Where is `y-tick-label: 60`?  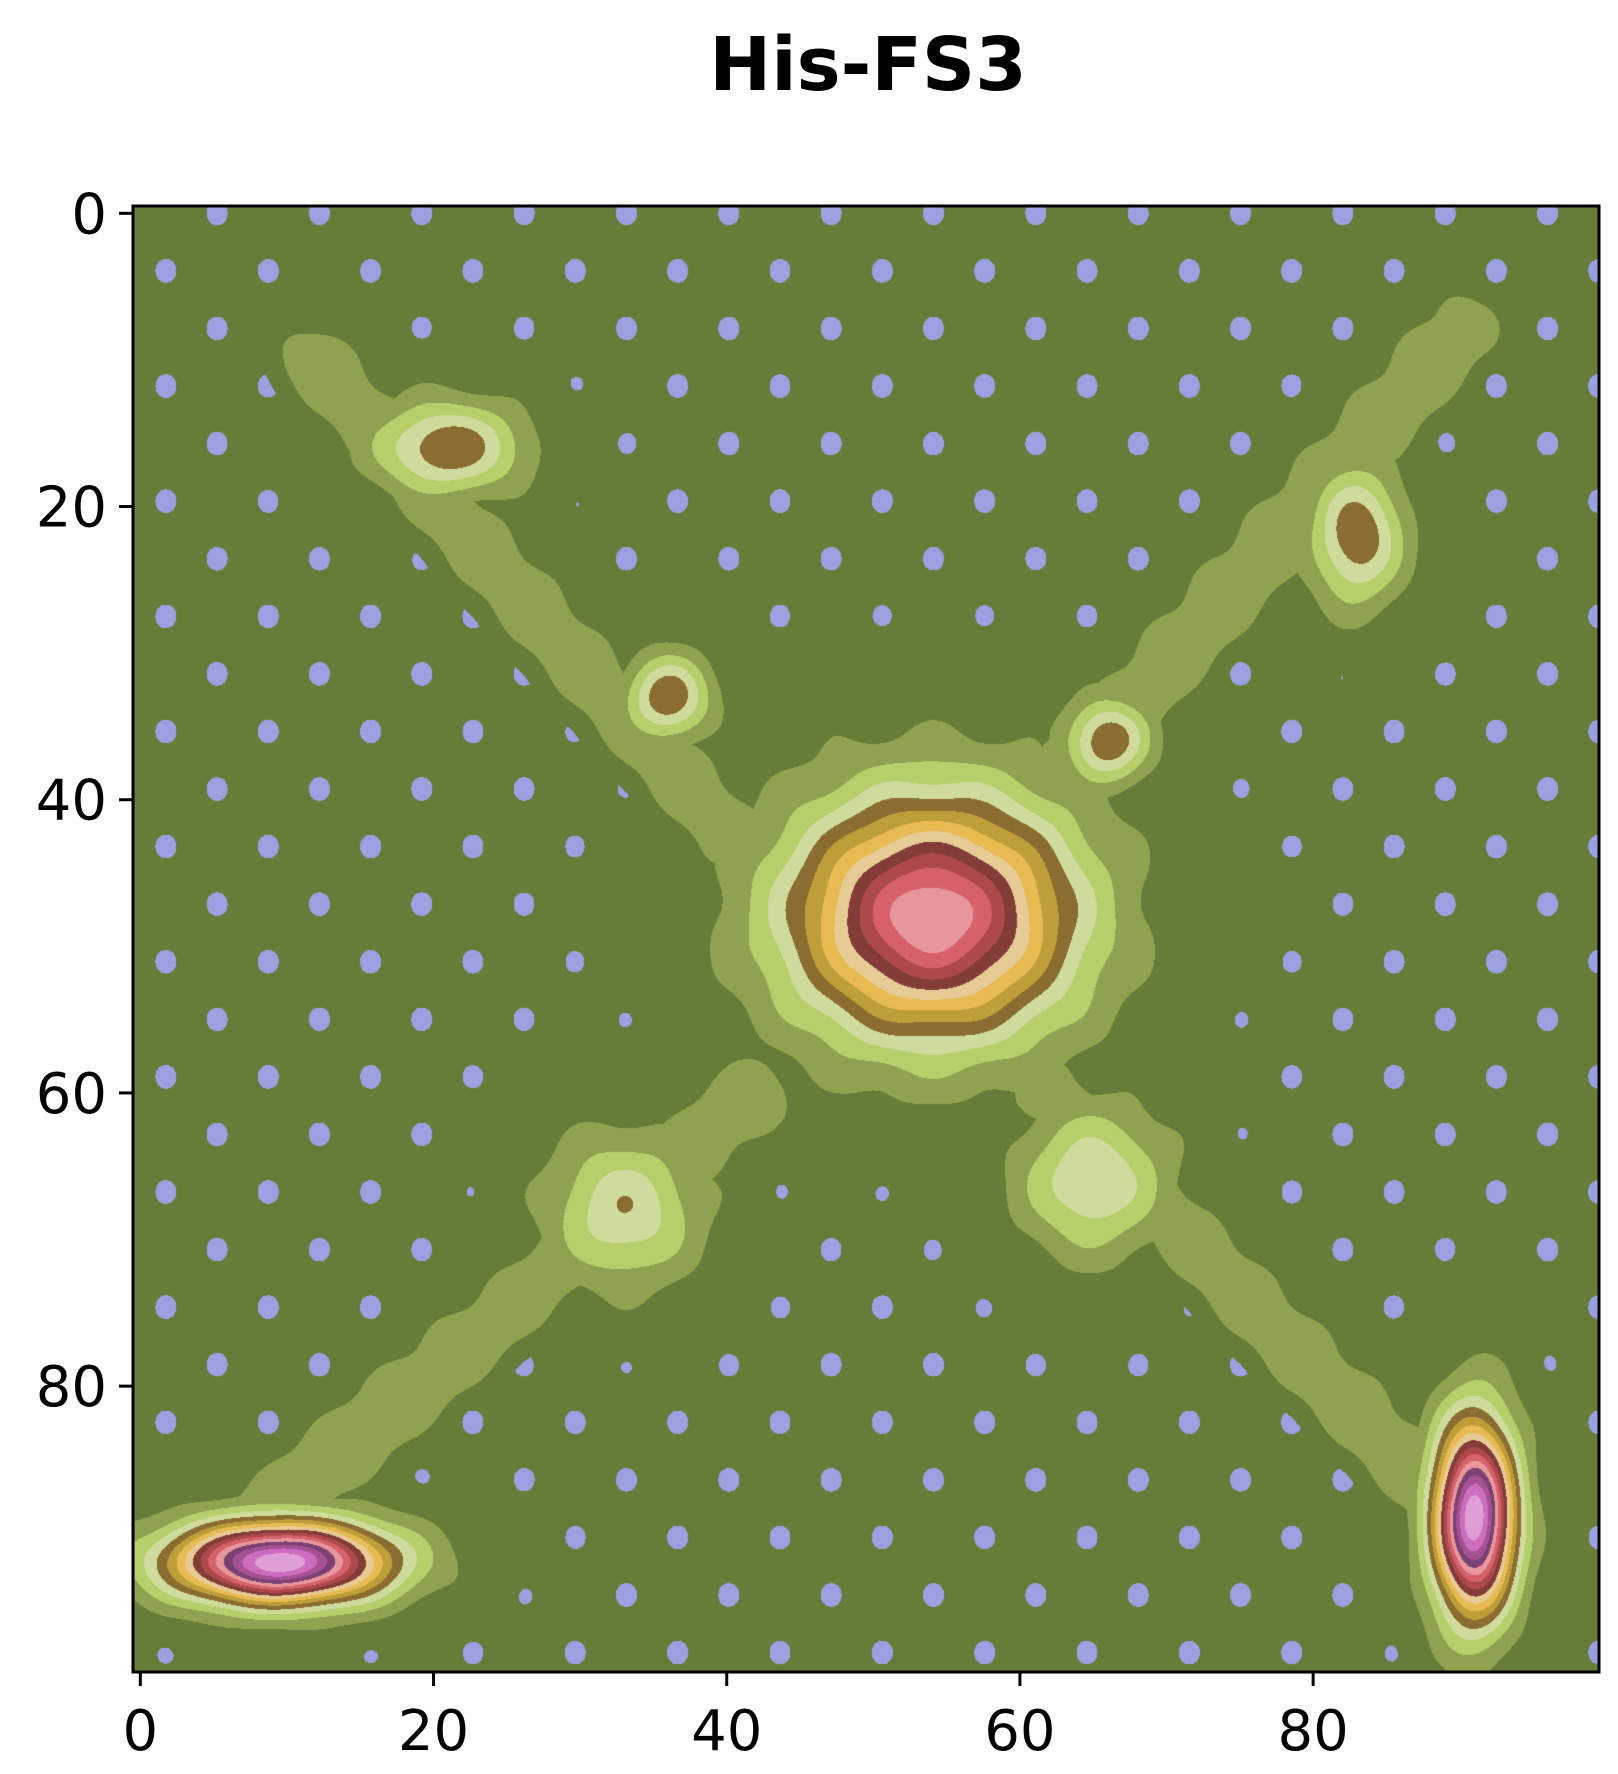 y-tick-label: 60 is located at coordinates (71, 1094).